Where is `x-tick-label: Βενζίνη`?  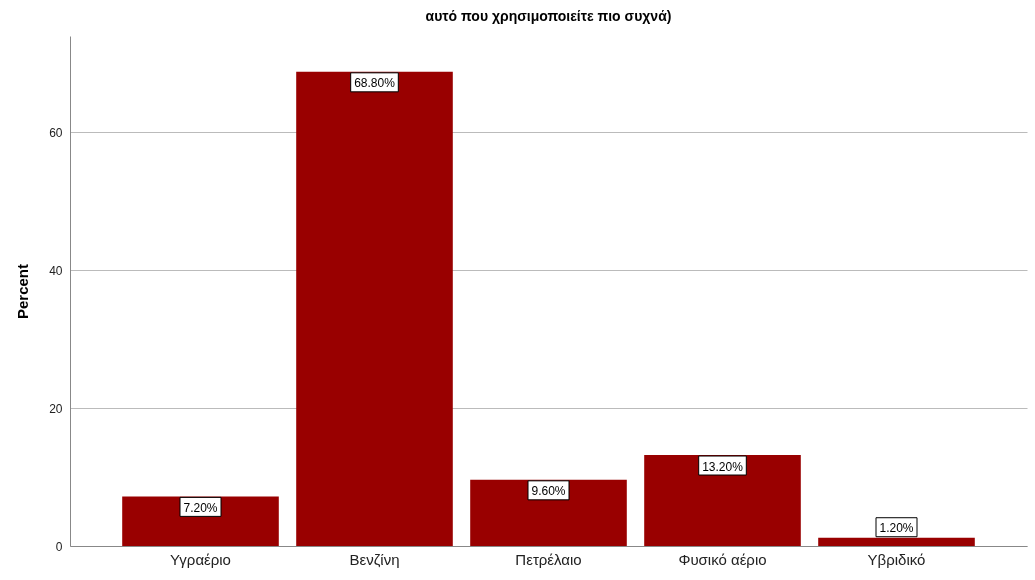
x-tick-label: Βενζίνη is located at coordinates (374, 559).